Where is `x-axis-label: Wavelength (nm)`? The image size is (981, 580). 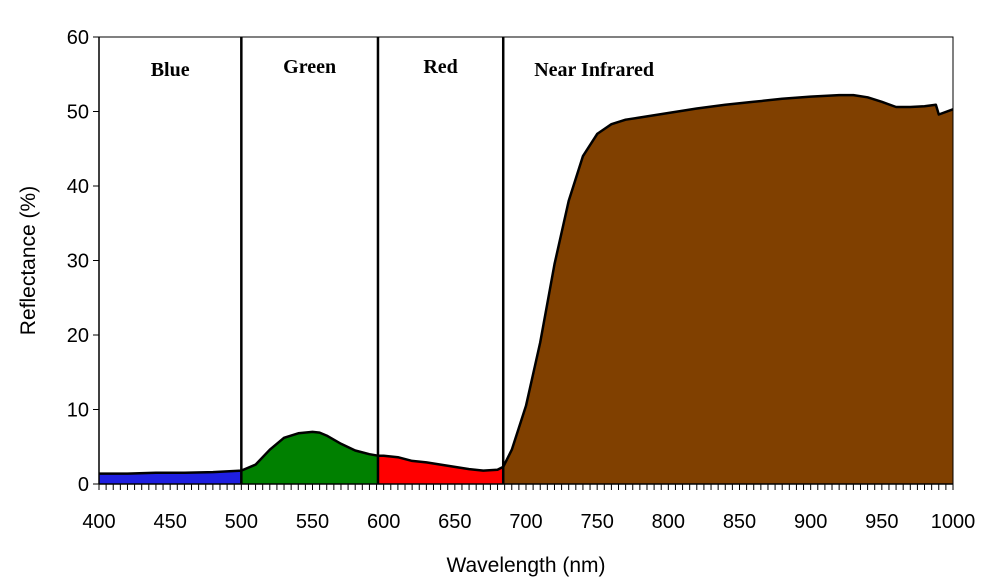
x-axis-label: Wavelength (nm) is located at coordinates (525, 565).